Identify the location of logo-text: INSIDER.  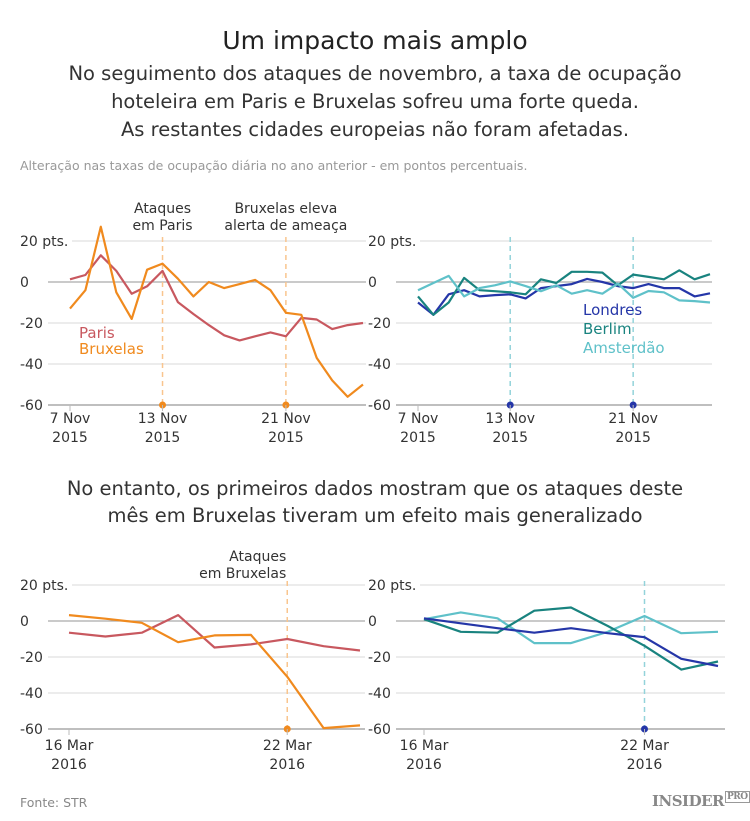
(688, 801).